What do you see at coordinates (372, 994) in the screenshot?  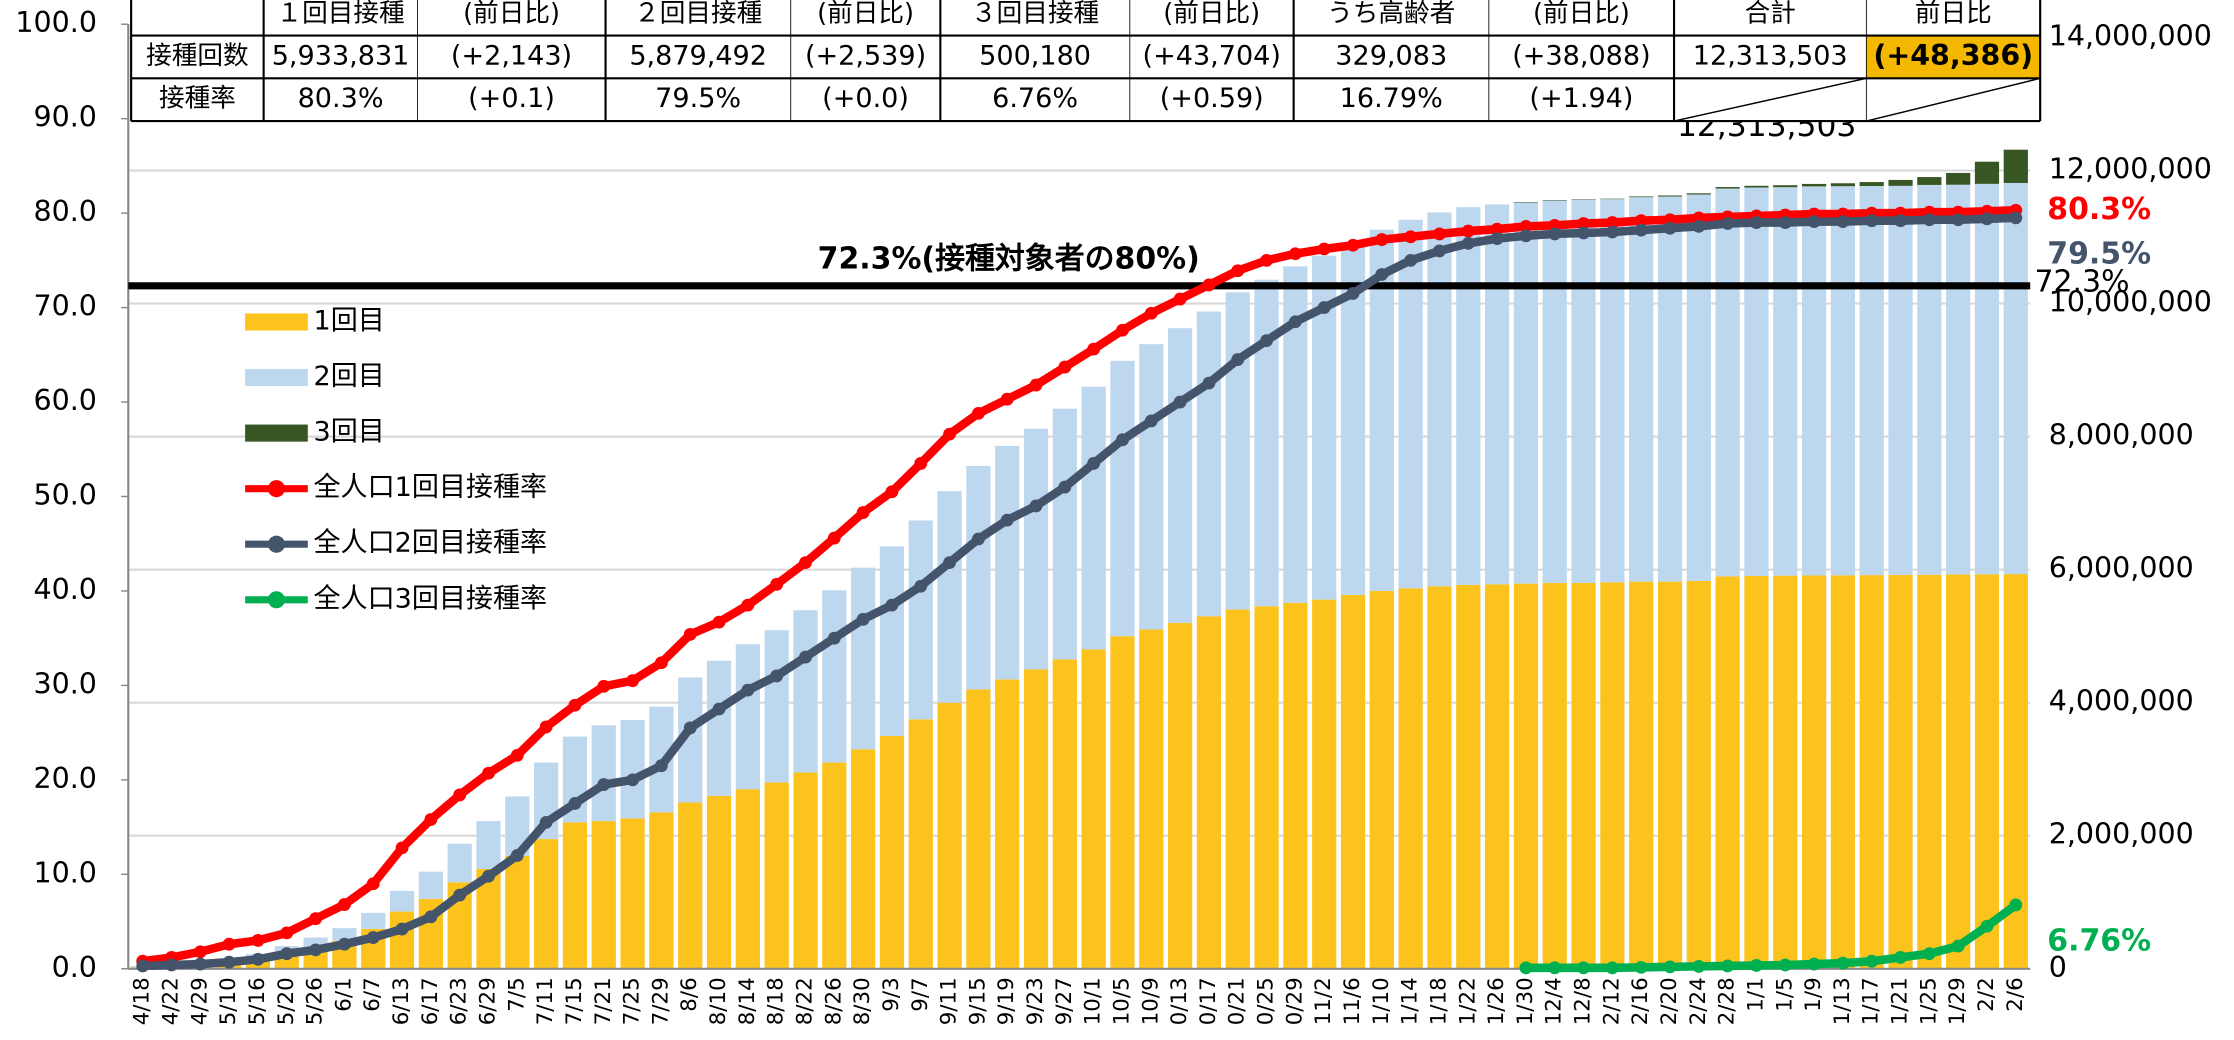 I see `x-tick-label: 6/7` at bounding box center [372, 994].